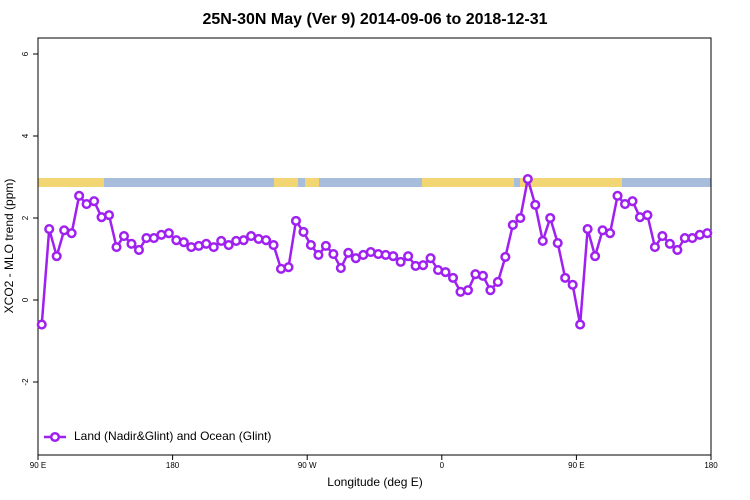  Describe the element at coordinates (374, 482) in the screenshot. I see `x-axis-label: Longitude (deg E)` at that location.